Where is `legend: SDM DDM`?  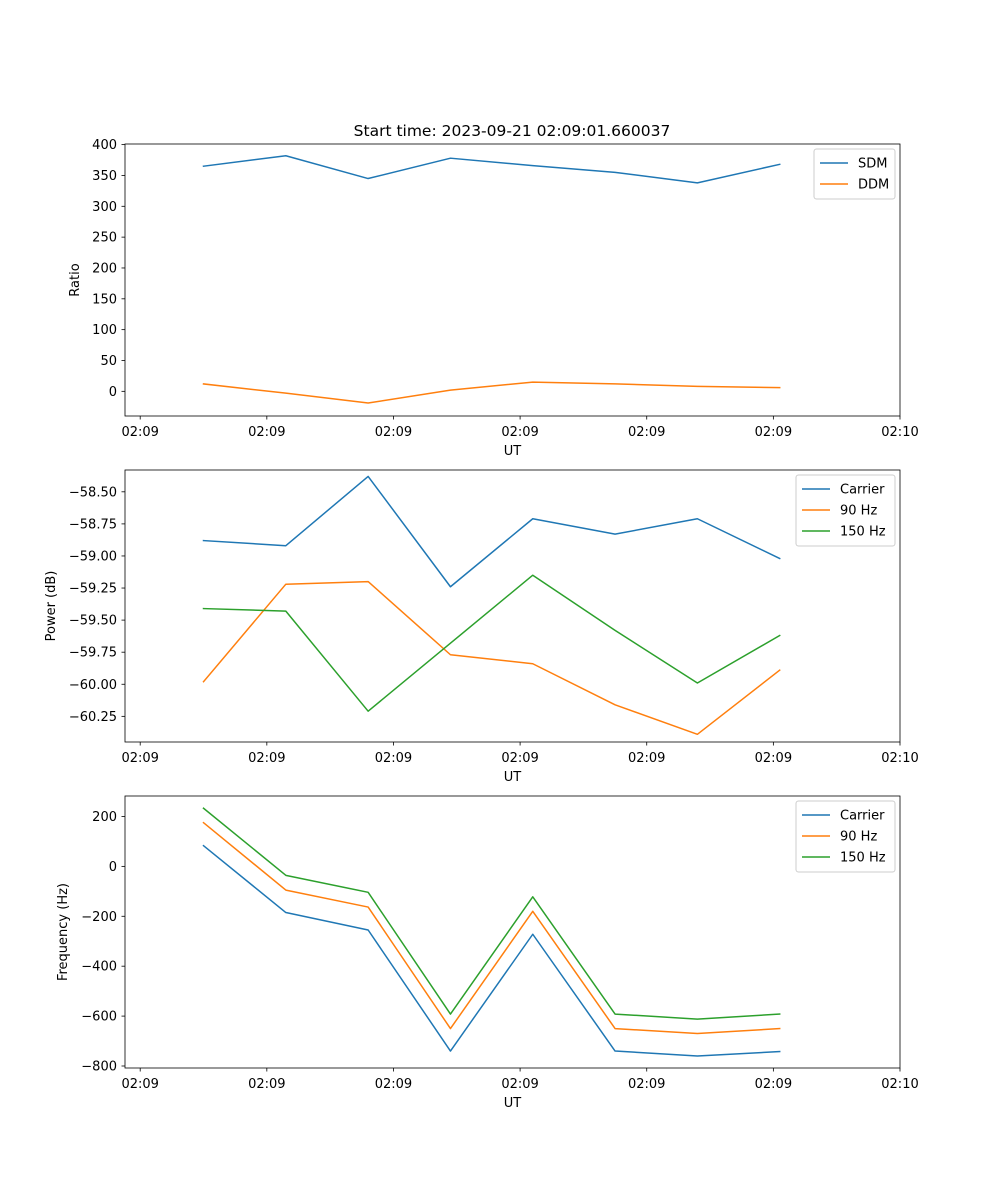
legend: SDM DDM is located at coordinates (854, 174).